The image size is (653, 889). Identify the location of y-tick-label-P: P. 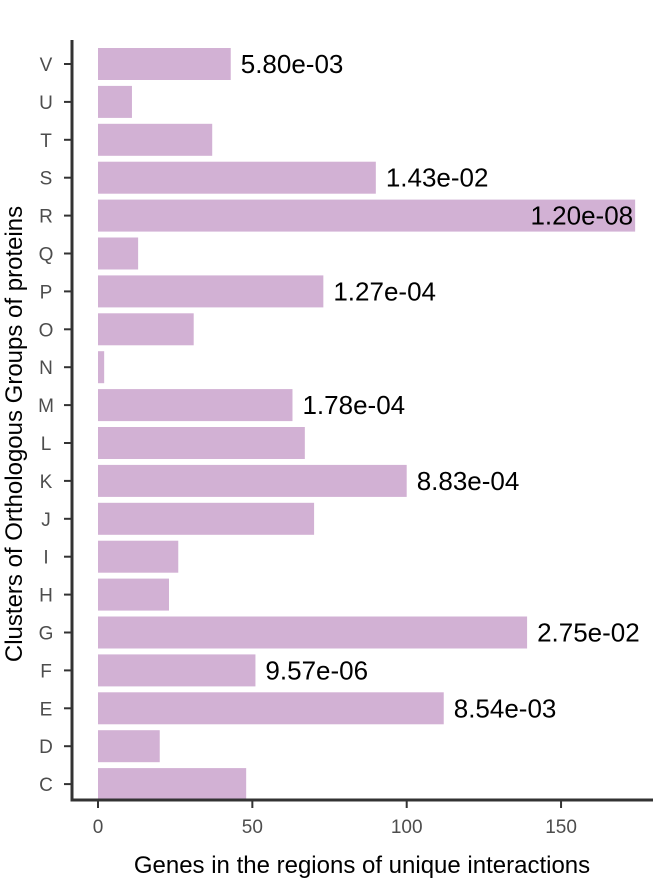
(46, 292).